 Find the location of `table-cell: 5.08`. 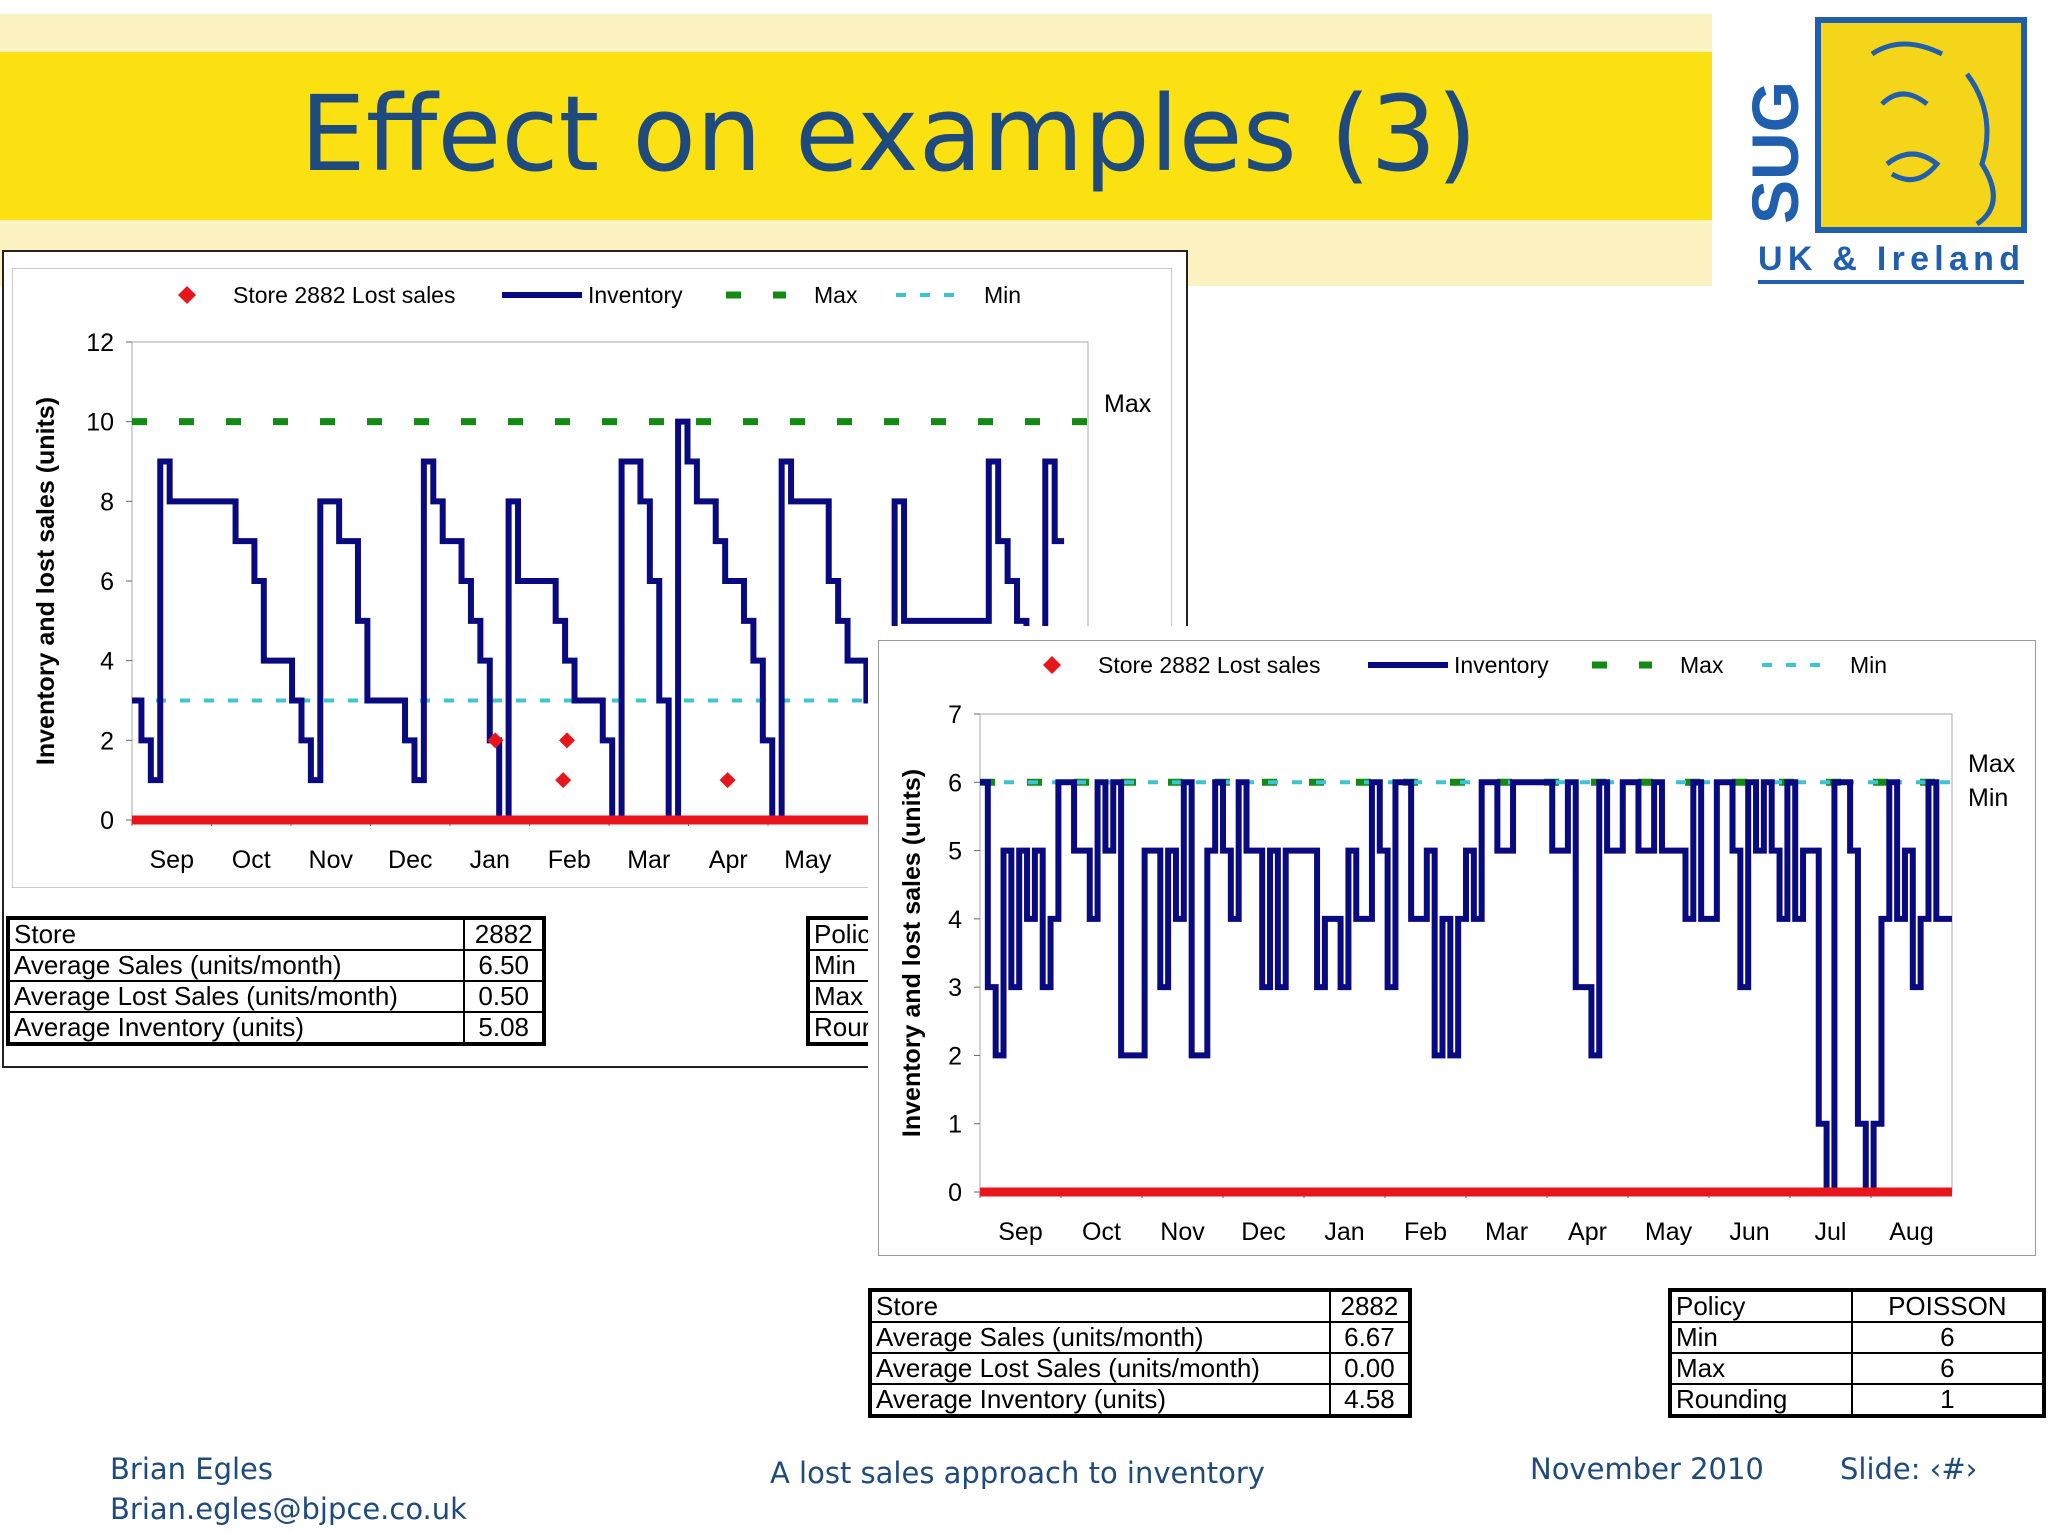

table-cell: 5.08 is located at coordinates (504, 1028).